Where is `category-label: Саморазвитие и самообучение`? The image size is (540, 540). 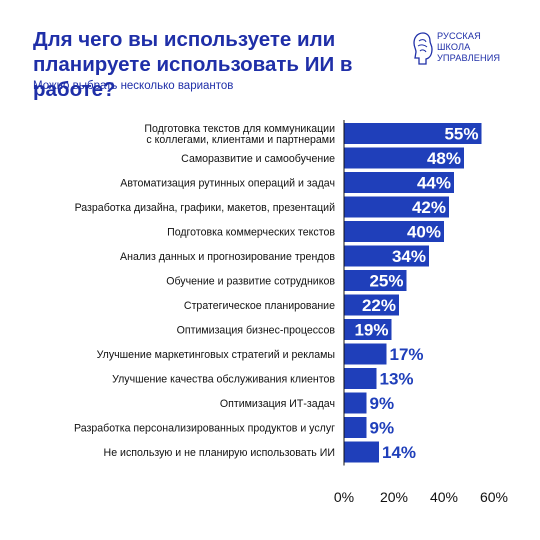
category-label: Саморазвитие и самообучение is located at coordinates (258, 159).